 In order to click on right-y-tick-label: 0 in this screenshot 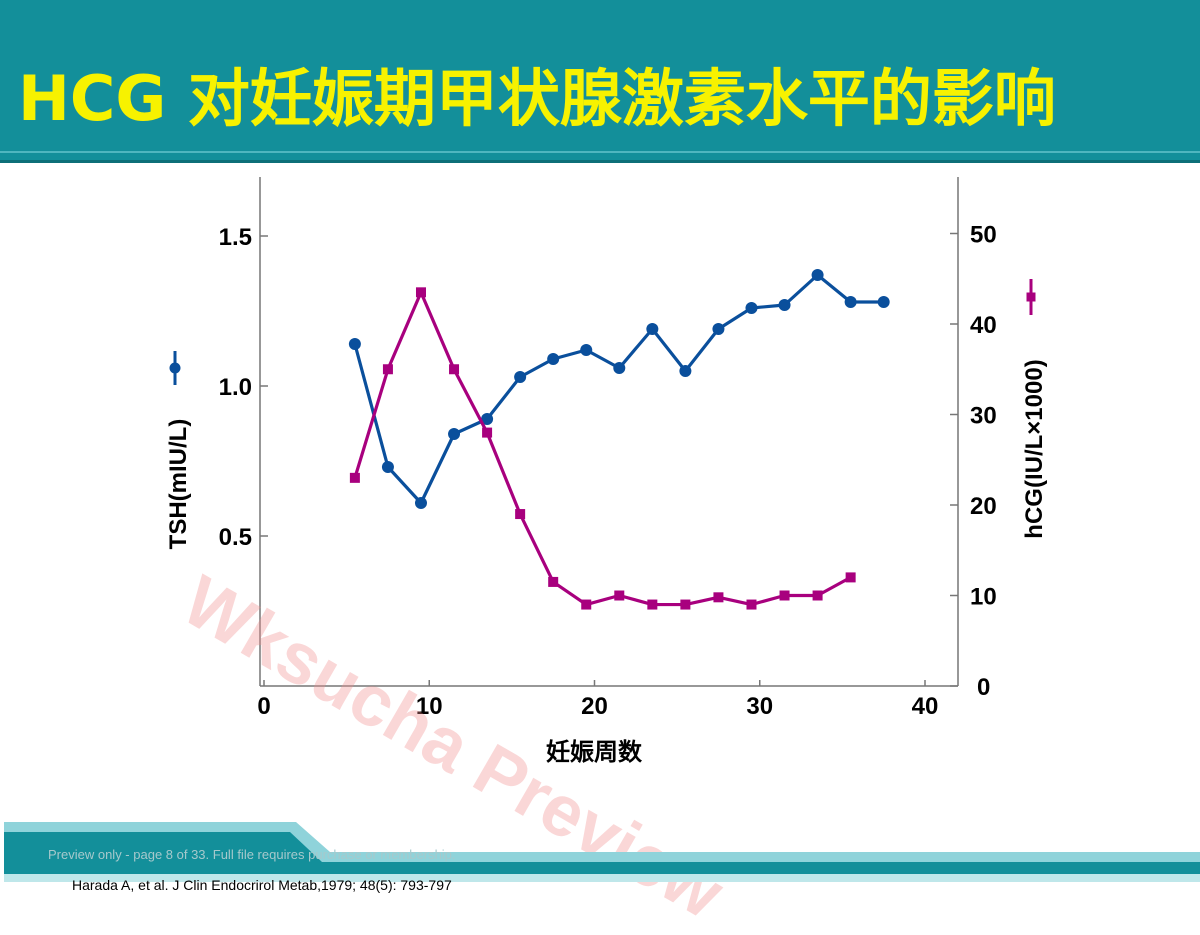, I will do `click(983, 687)`.